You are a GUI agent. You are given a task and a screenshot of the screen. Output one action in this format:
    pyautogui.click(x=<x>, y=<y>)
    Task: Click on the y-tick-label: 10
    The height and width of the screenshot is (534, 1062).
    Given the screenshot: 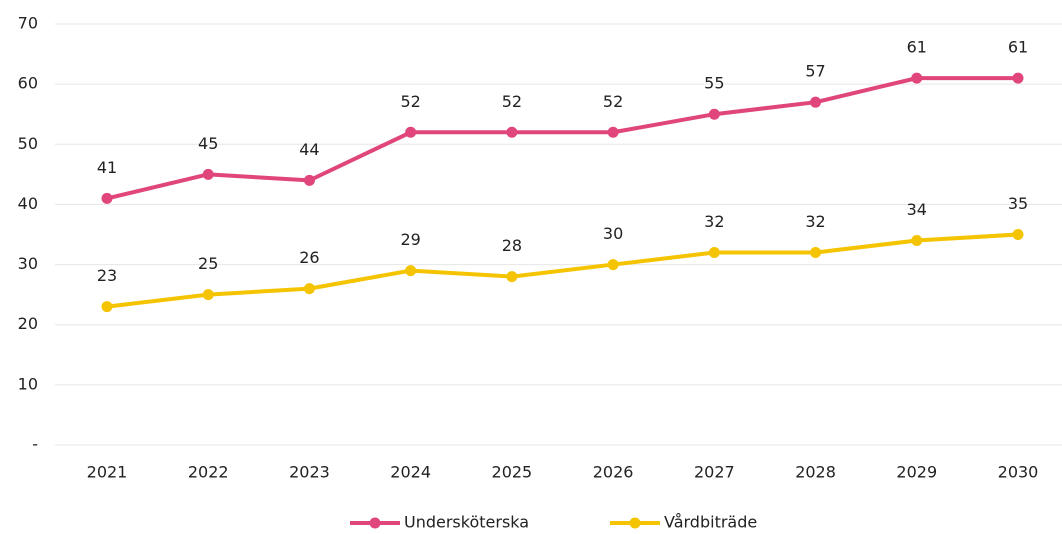 What is the action you would take?
    pyautogui.click(x=28, y=383)
    